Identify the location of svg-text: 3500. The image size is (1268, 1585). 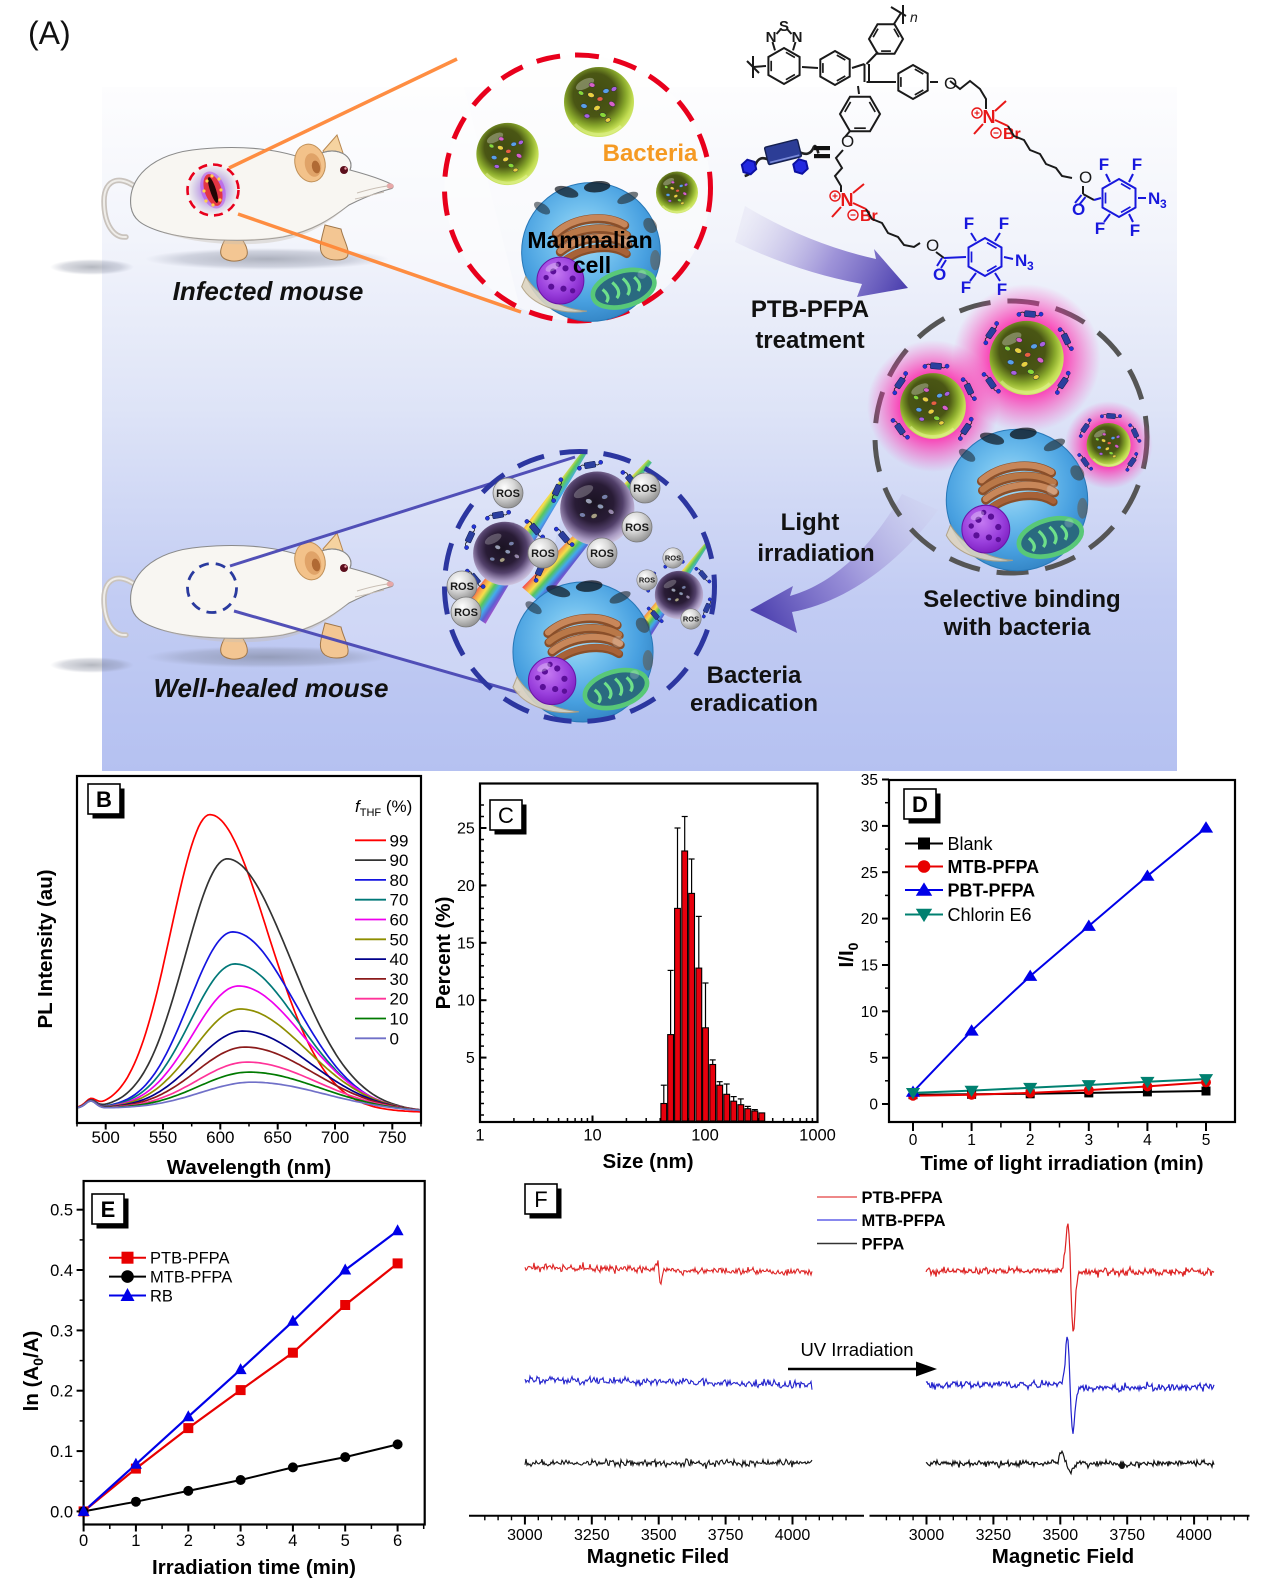
(659, 1535).